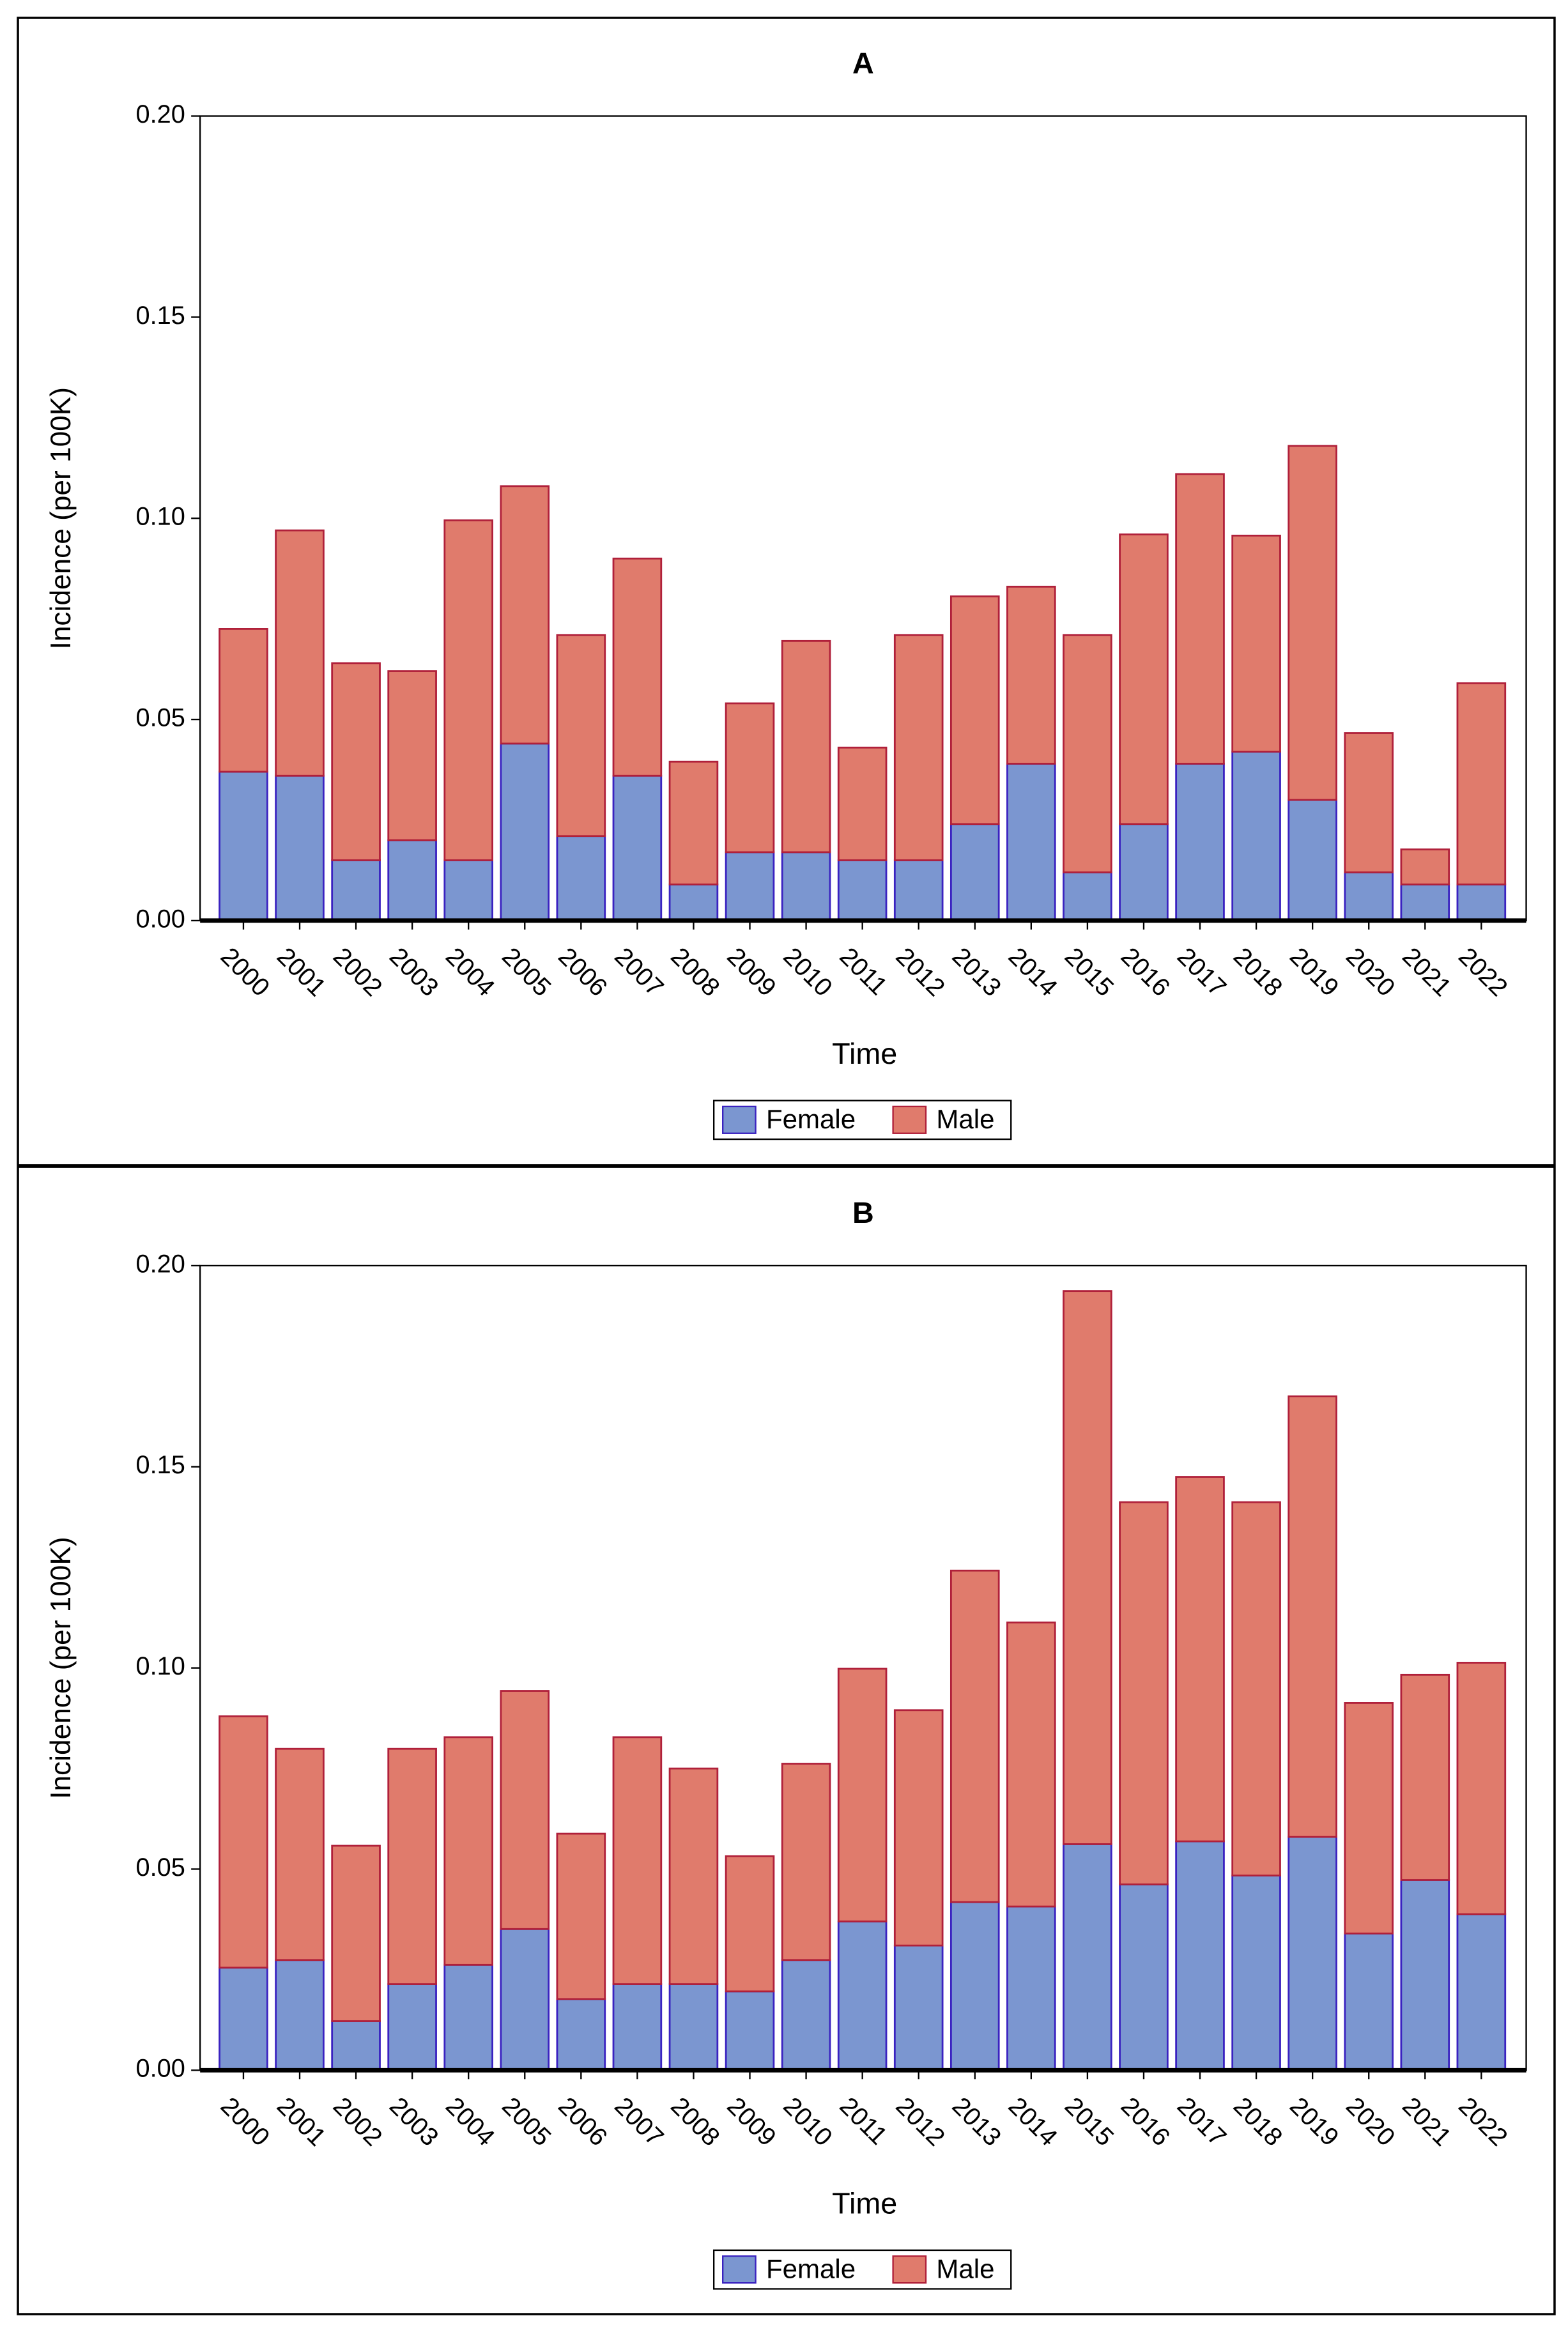 This screenshot has height=2332, width=1568. What do you see at coordinates (863, 63) in the screenshot?
I see `chart-title: A` at bounding box center [863, 63].